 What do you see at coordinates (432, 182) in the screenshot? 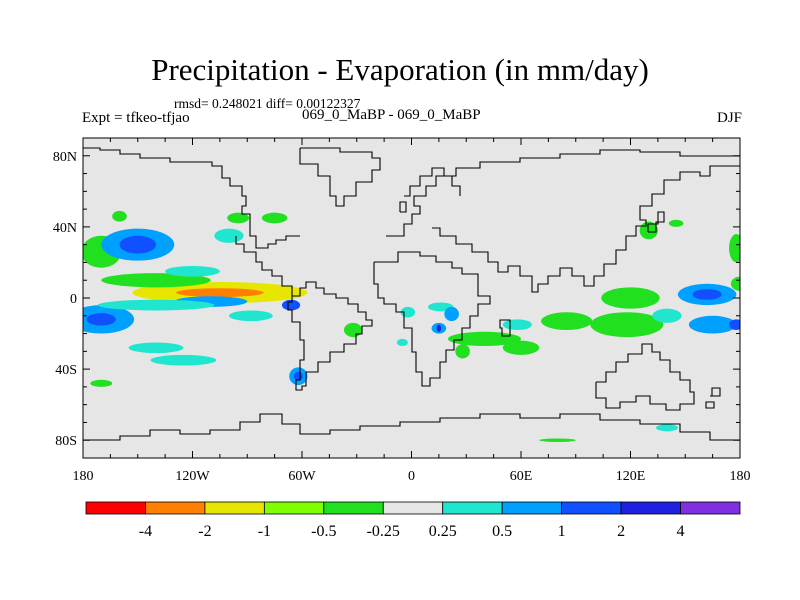
I see `coastline-europe-north` at bounding box center [432, 182].